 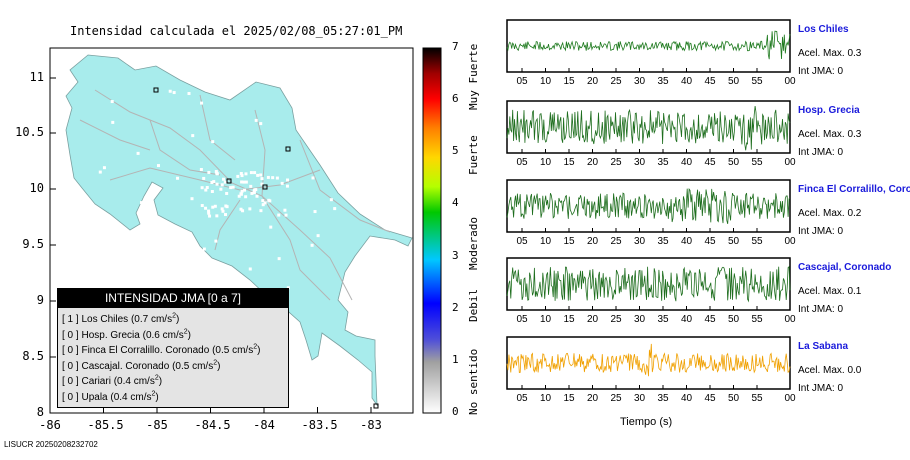 What do you see at coordinates (455, 203) in the screenshot?
I see `colorbar-tick-label: 4` at bounding box center [455, 203].